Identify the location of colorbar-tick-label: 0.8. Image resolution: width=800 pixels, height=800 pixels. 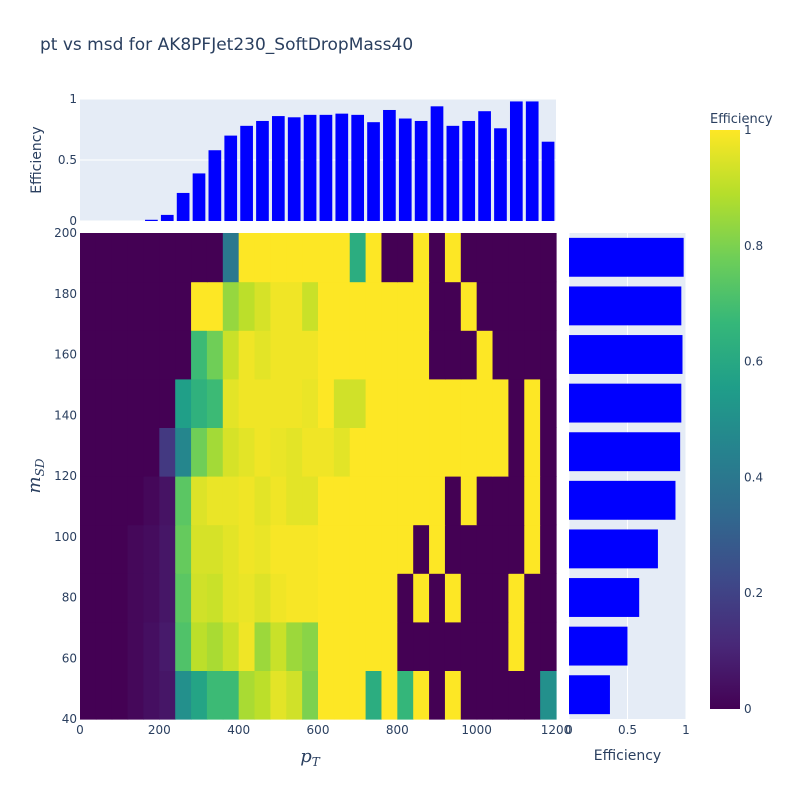
(753, 246).